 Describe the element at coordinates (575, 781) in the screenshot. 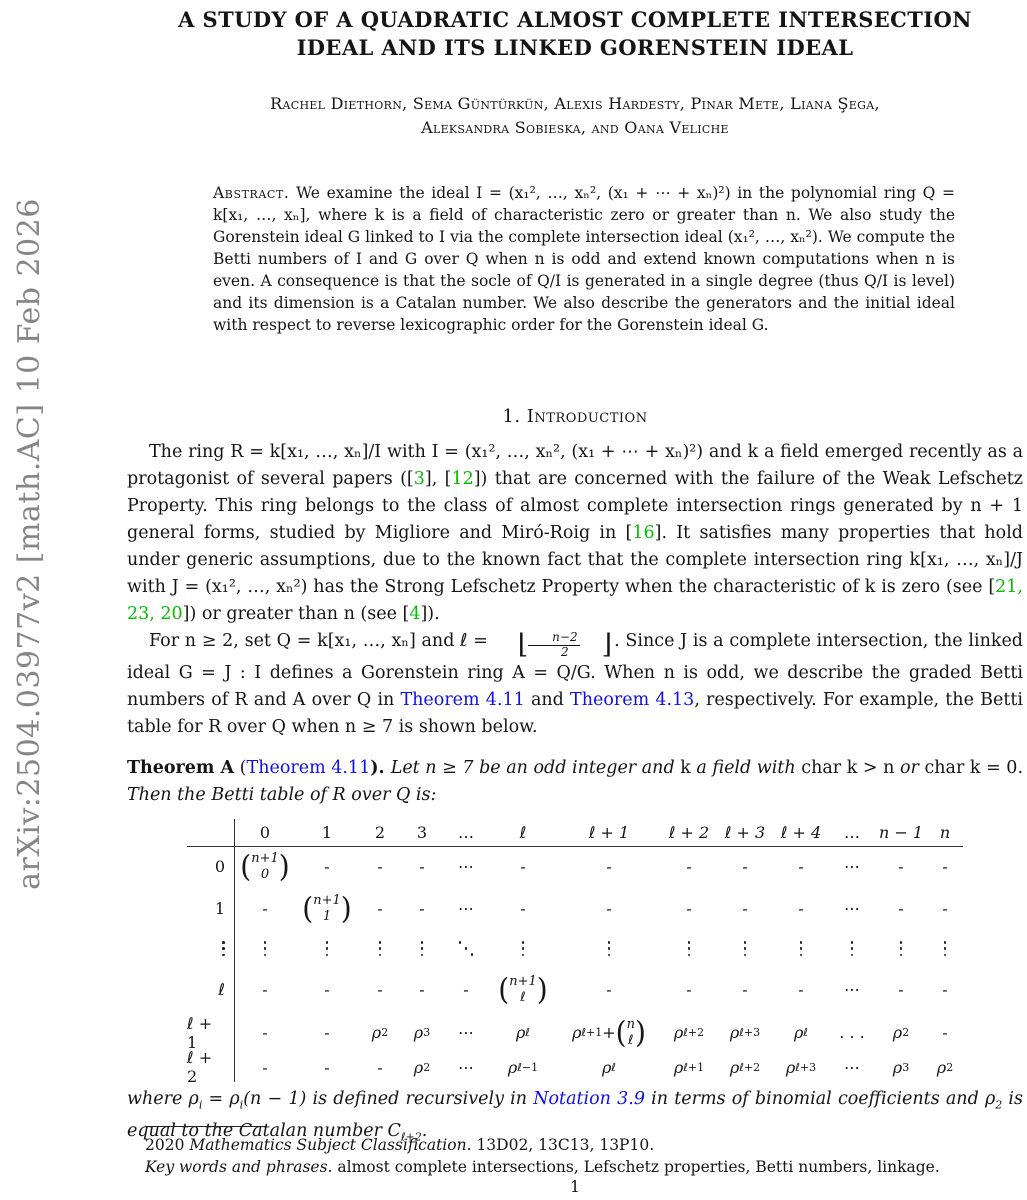

I see `text-segment: . Then the Betti table of R over Q is:` at that location.